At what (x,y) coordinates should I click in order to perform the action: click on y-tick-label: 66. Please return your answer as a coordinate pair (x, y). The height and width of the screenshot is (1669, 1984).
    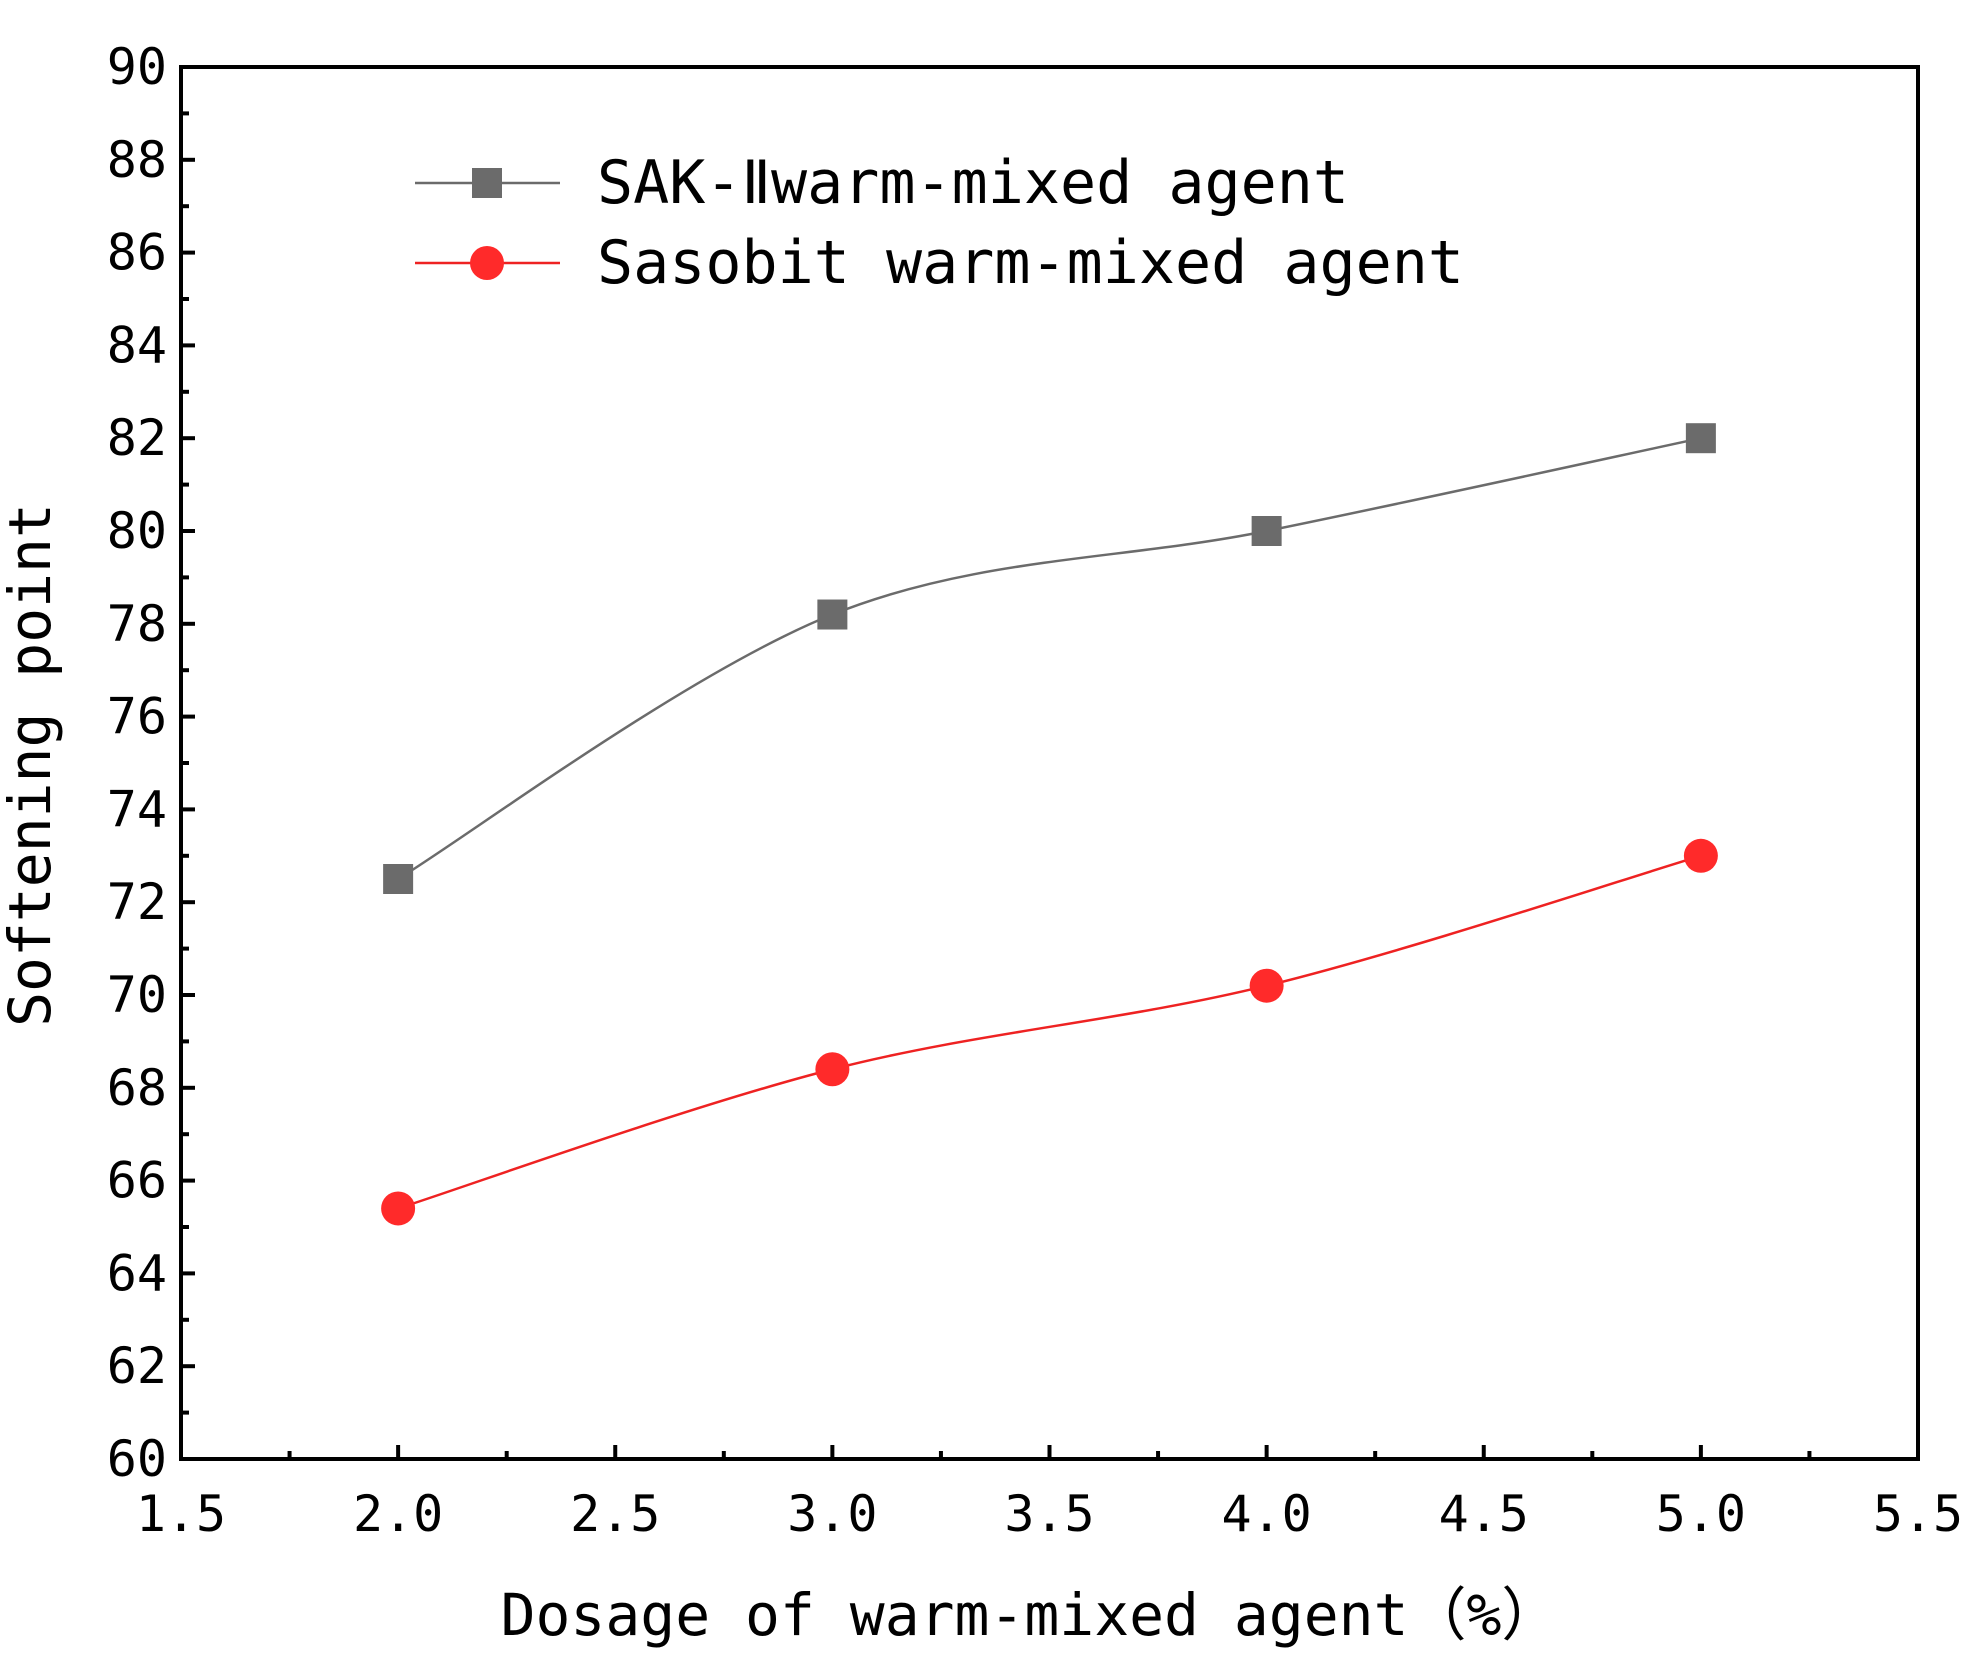
    Looking at the image, I should click on (137, 1181).